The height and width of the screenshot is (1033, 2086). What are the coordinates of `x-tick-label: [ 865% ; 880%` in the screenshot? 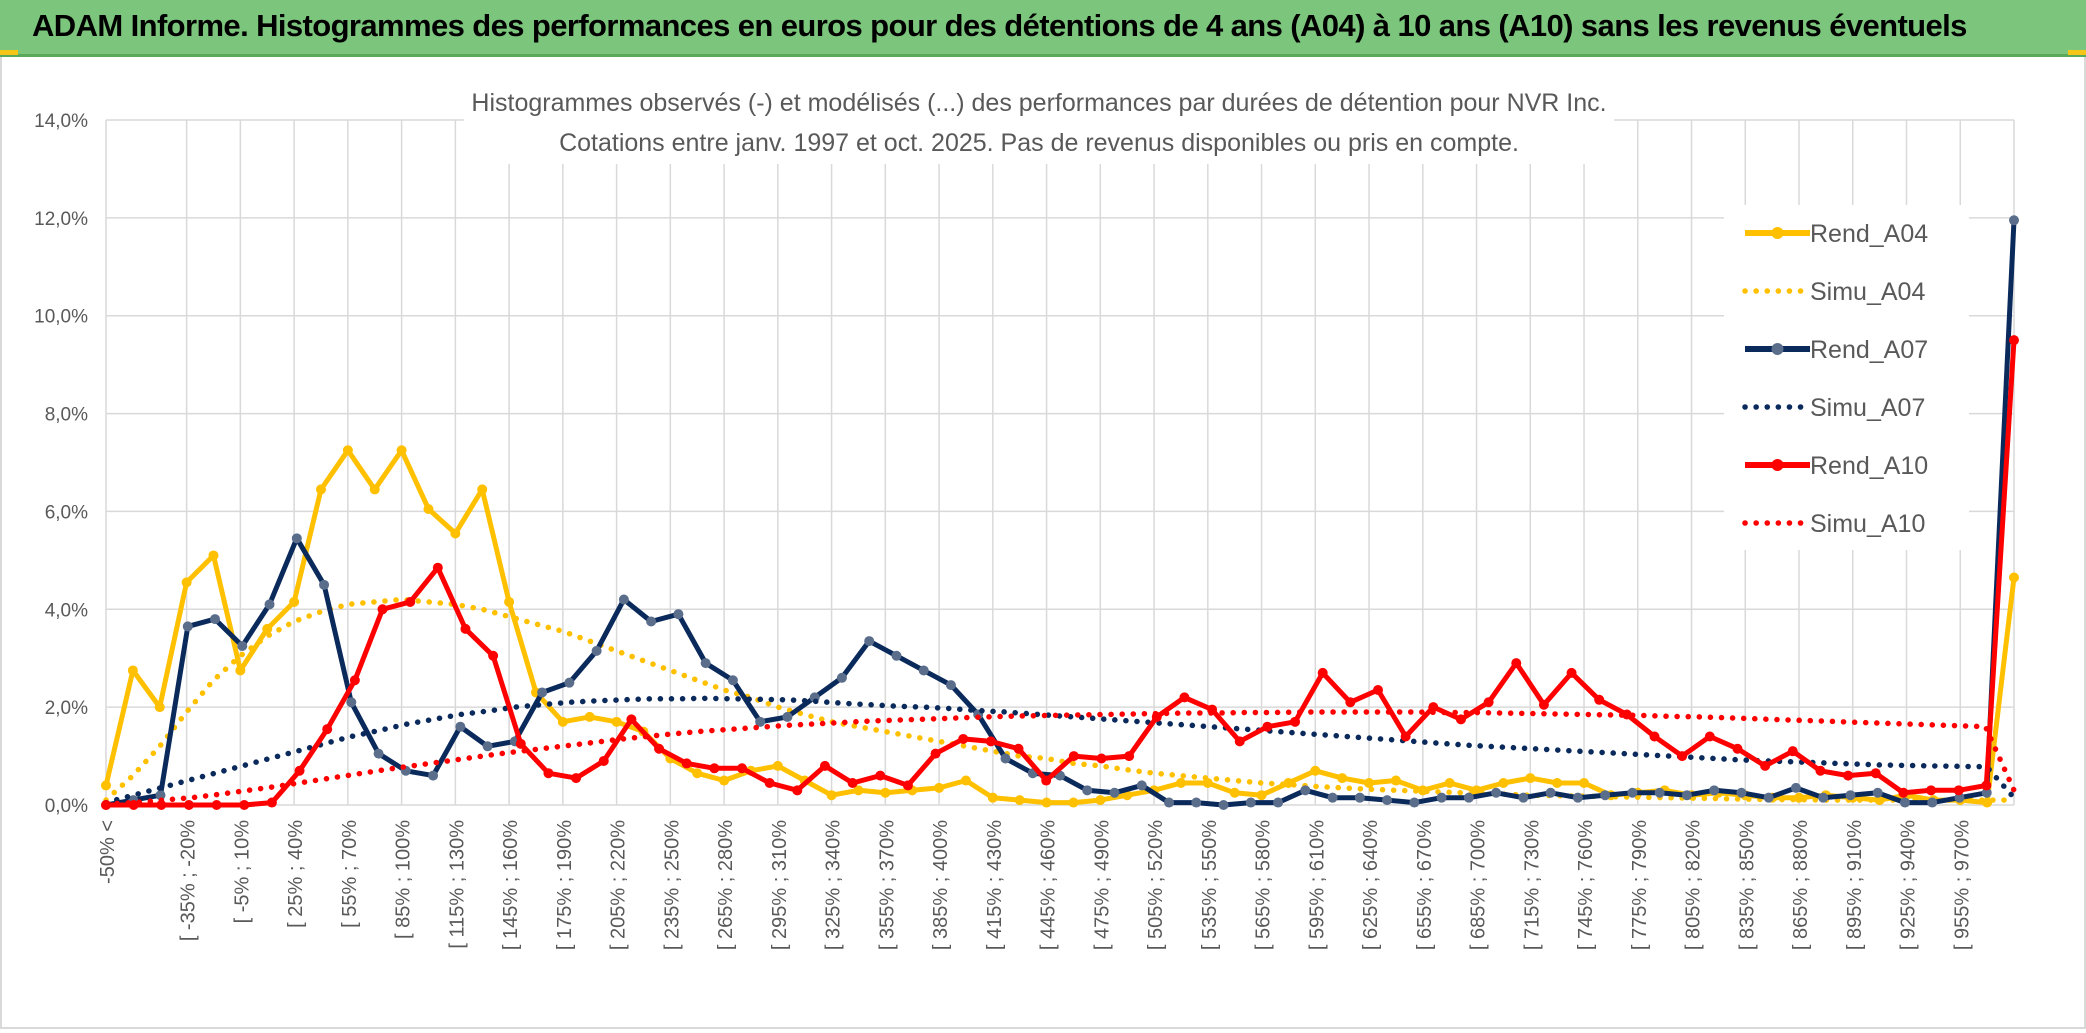 It's located at (1801, 885).